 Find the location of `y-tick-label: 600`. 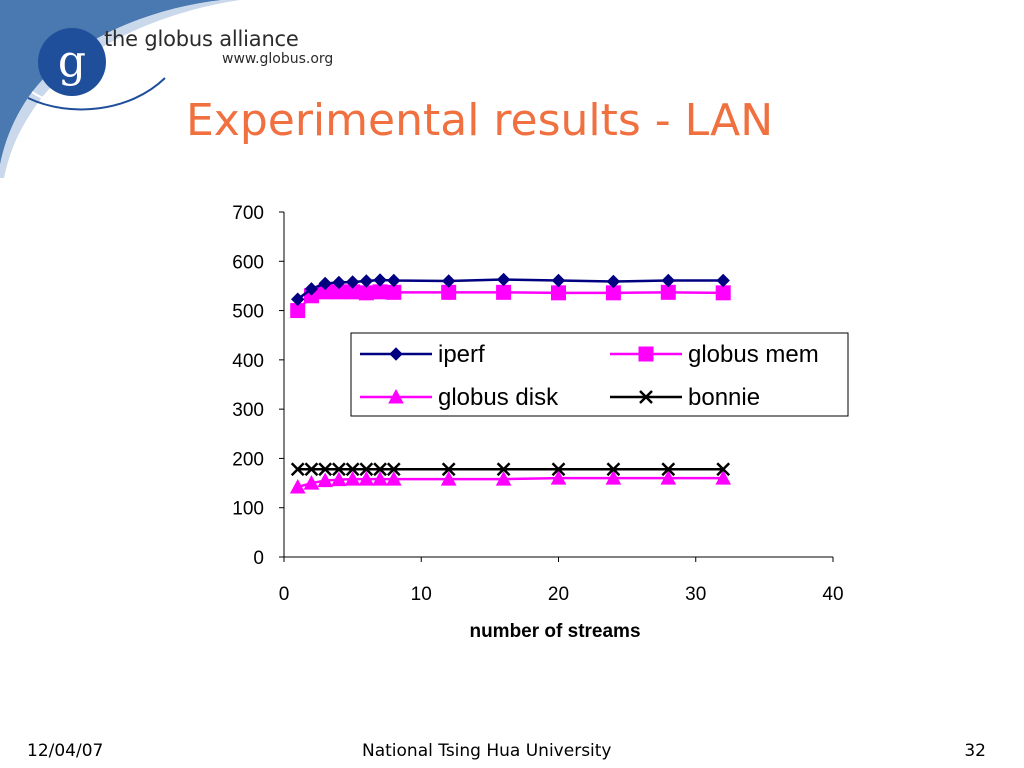

y-tick-label: 600 is located at coordinates (248, 262).